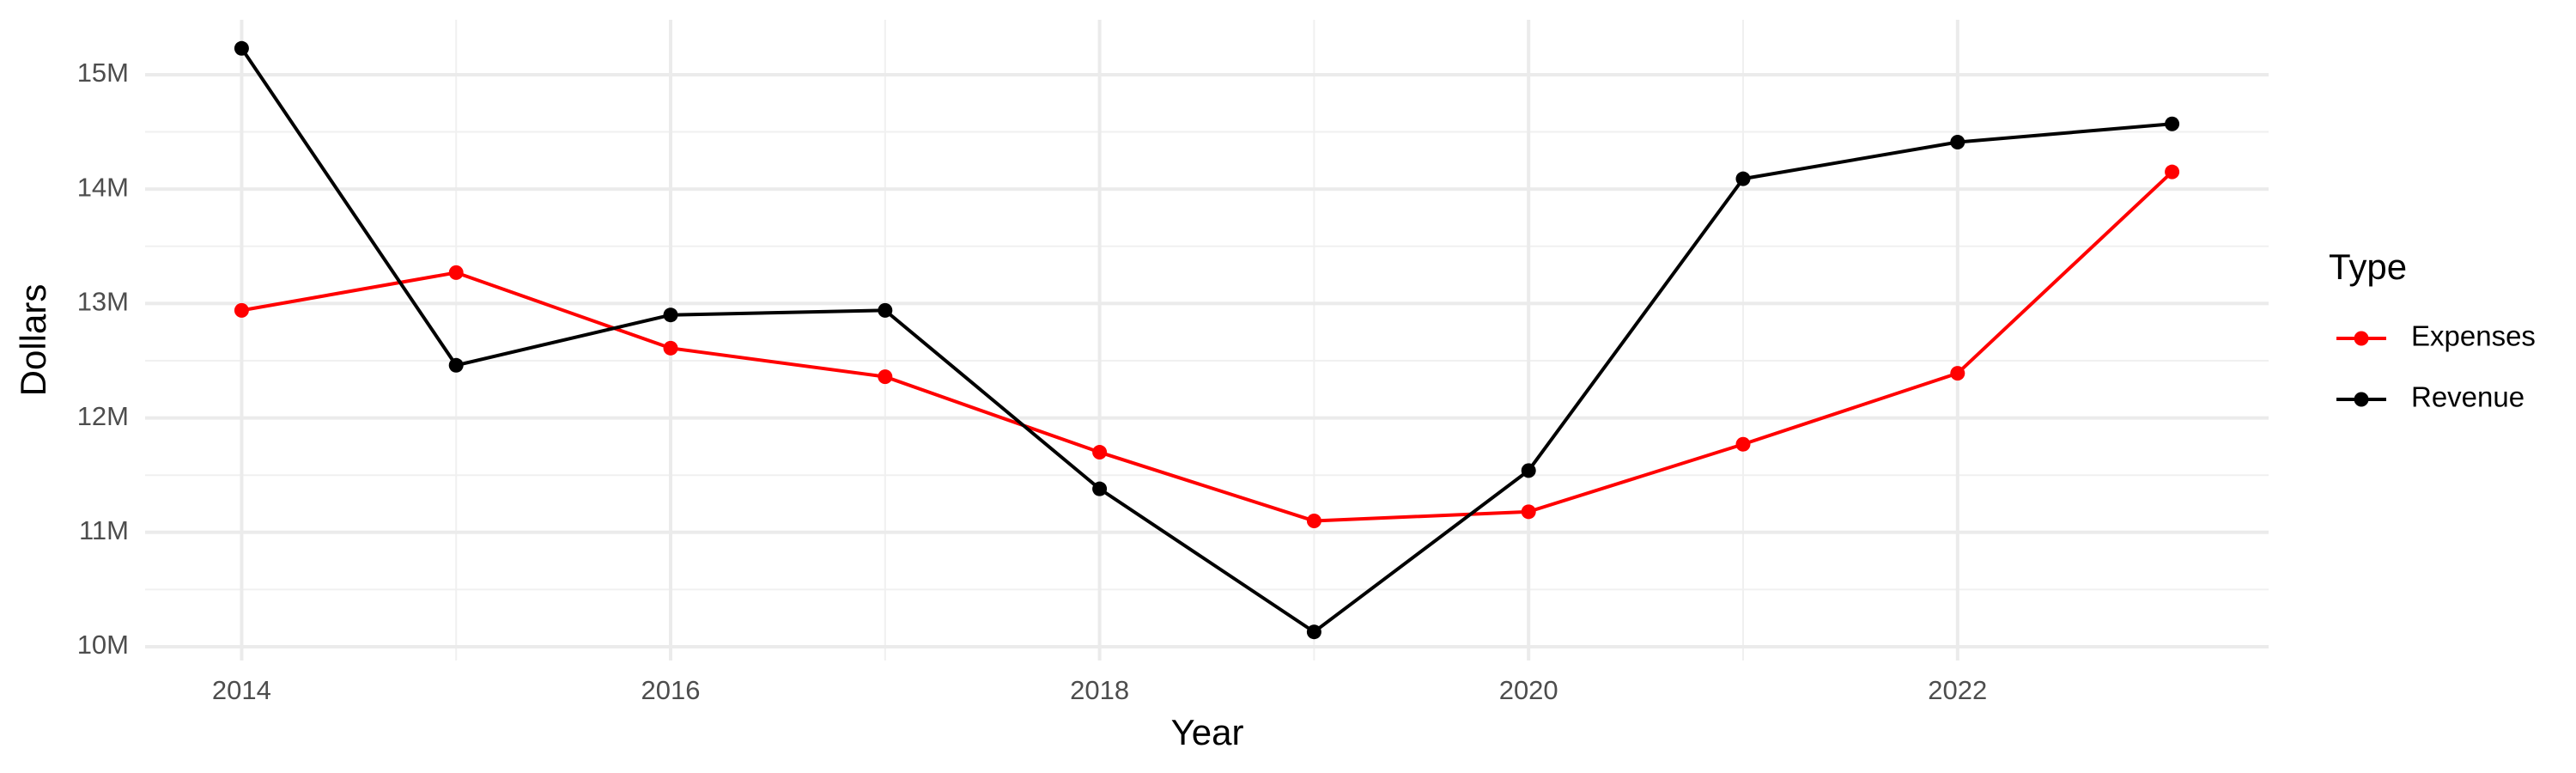 The height and width of the screenshot is (773, 2576). What do you see at coordinates (103, 645) in the screenshot?
I see `y-tick-label: 10M` at bounding box center [103, 645].